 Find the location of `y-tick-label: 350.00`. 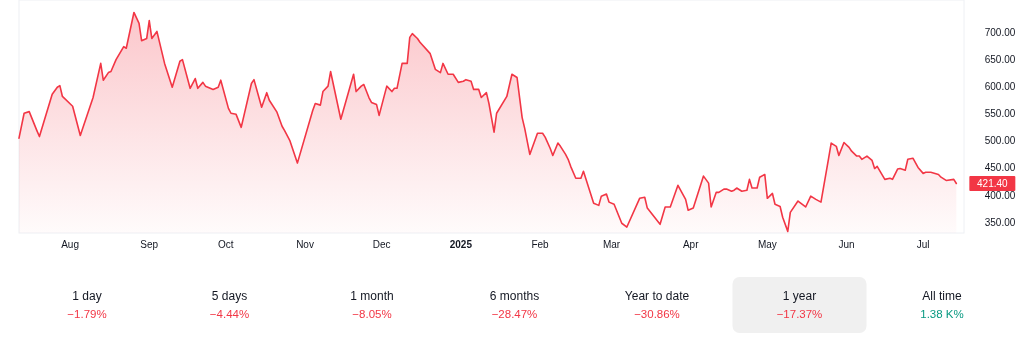

y-tick-label: 350.00 is located at coordinates (1000, 222).